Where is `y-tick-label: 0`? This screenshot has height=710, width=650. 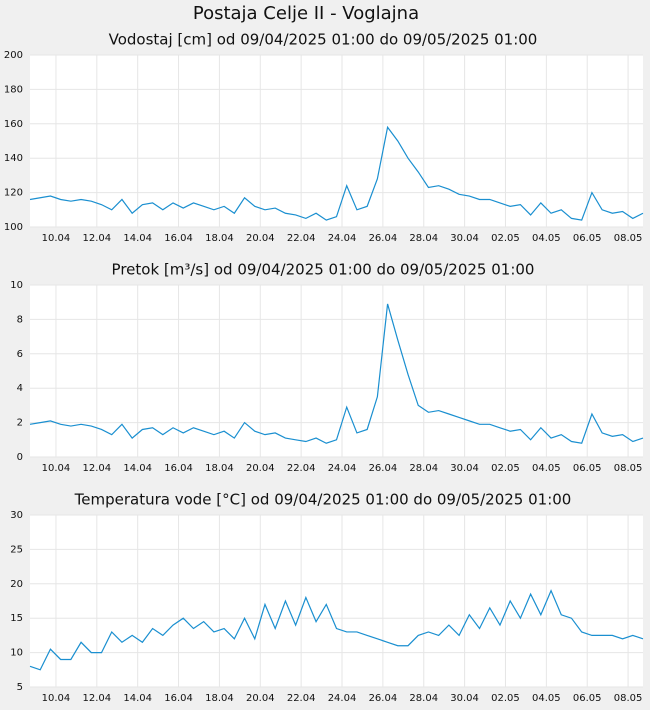 y-tick-label: 0 is located at coordinates (20, 457).